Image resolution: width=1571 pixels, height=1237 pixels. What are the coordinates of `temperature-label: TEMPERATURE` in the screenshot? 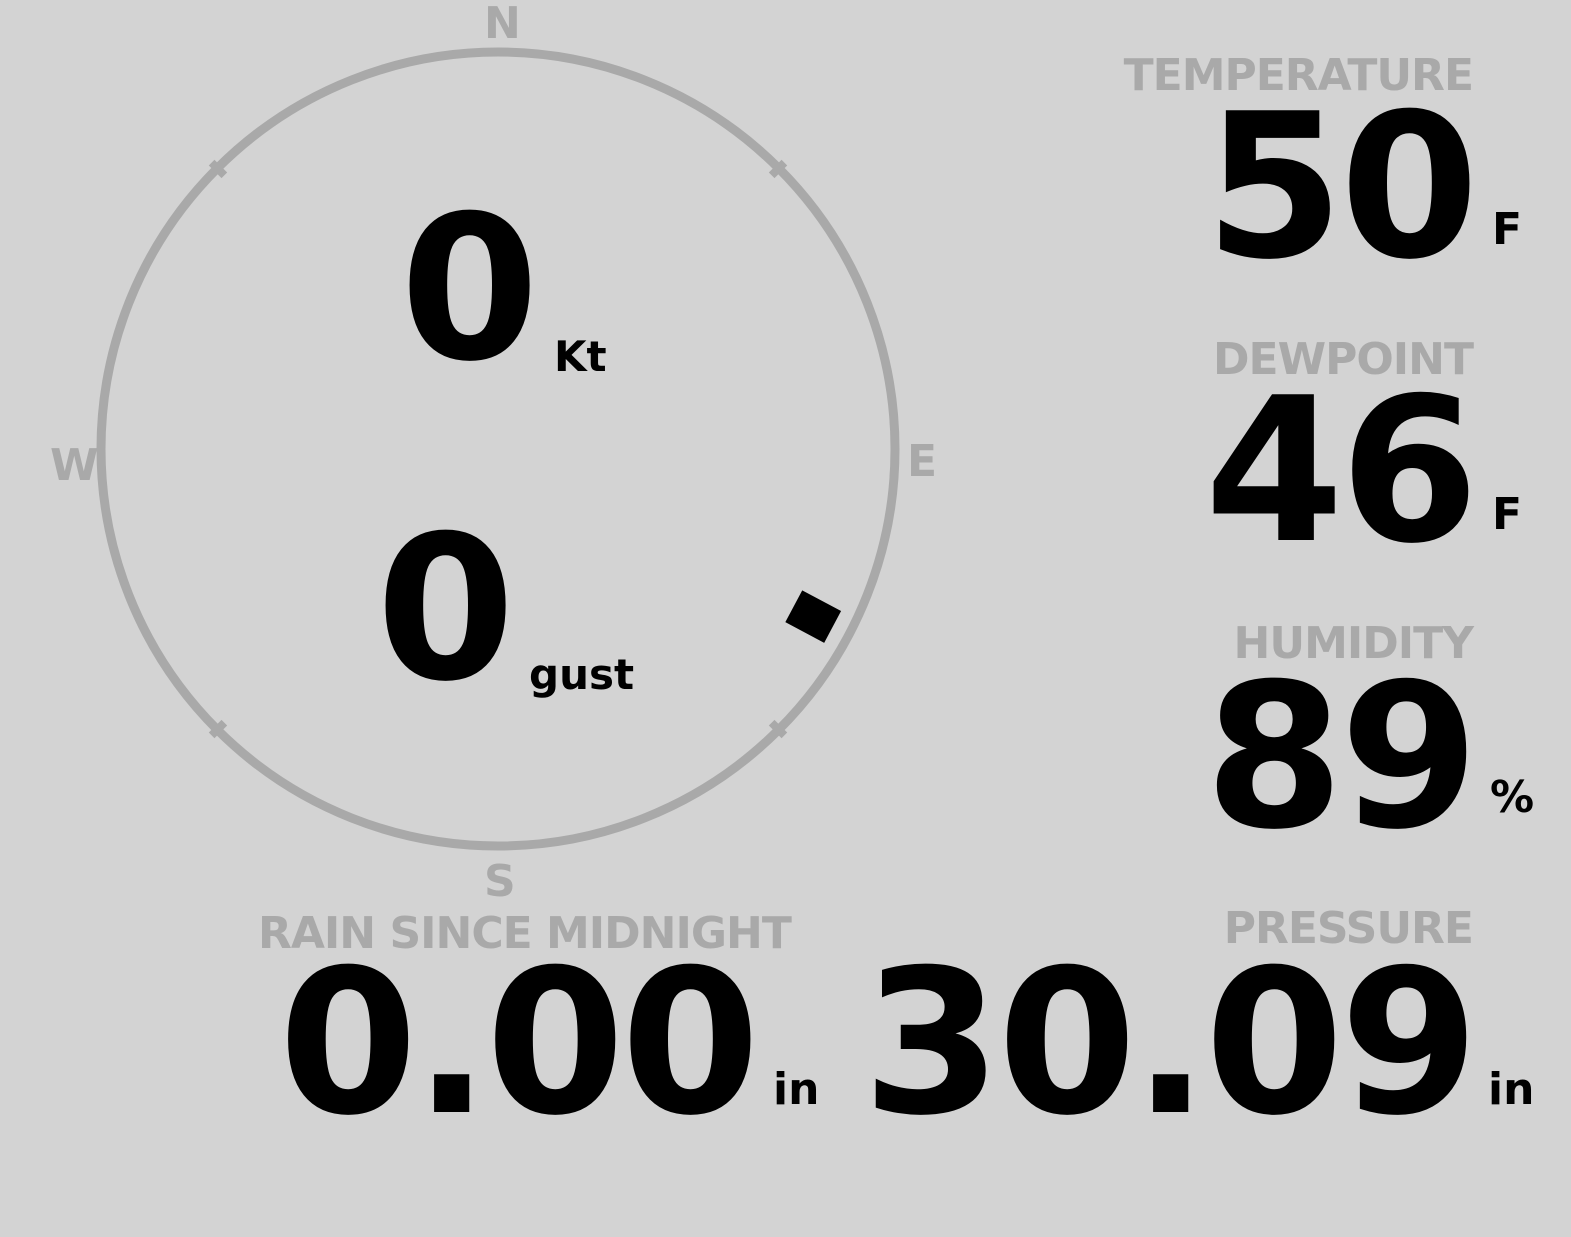 It's located at (1298, 75).